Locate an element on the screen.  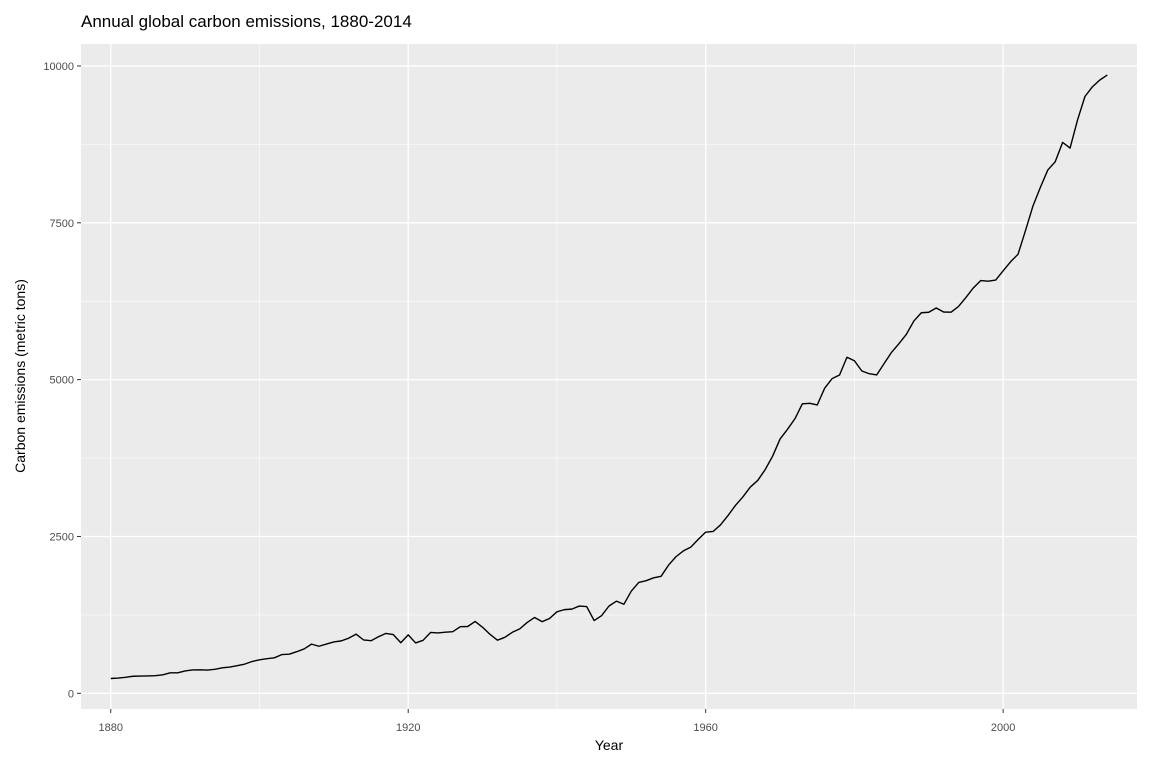
y-tick-label: 10000 is located at coordinates (58, 67).